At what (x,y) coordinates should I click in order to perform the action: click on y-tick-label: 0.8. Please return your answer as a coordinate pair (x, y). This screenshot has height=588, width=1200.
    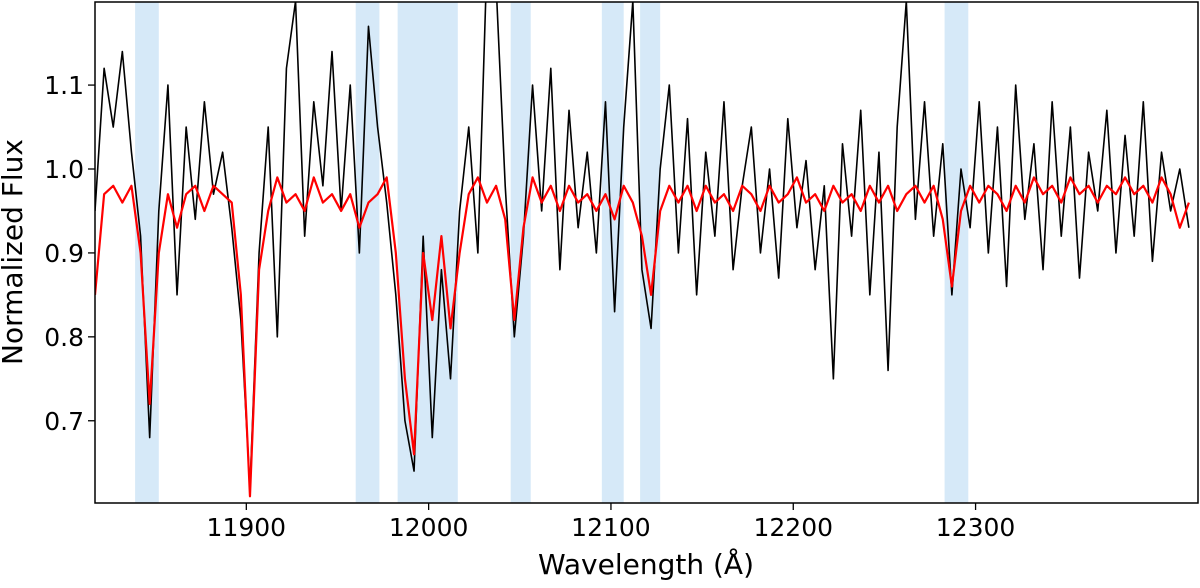
    Looking at the image, I should click on (64, 337).